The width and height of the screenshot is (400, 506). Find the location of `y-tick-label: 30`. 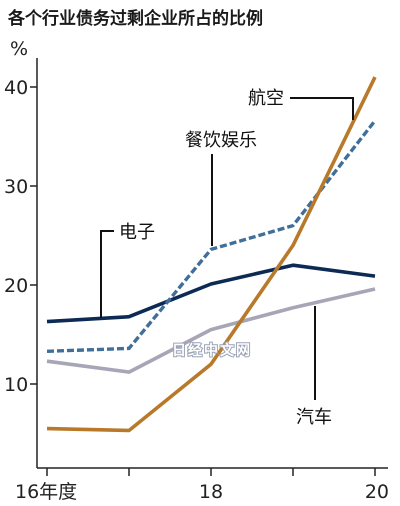

y-tick-label: 30 is located at coordinates (16, 187).